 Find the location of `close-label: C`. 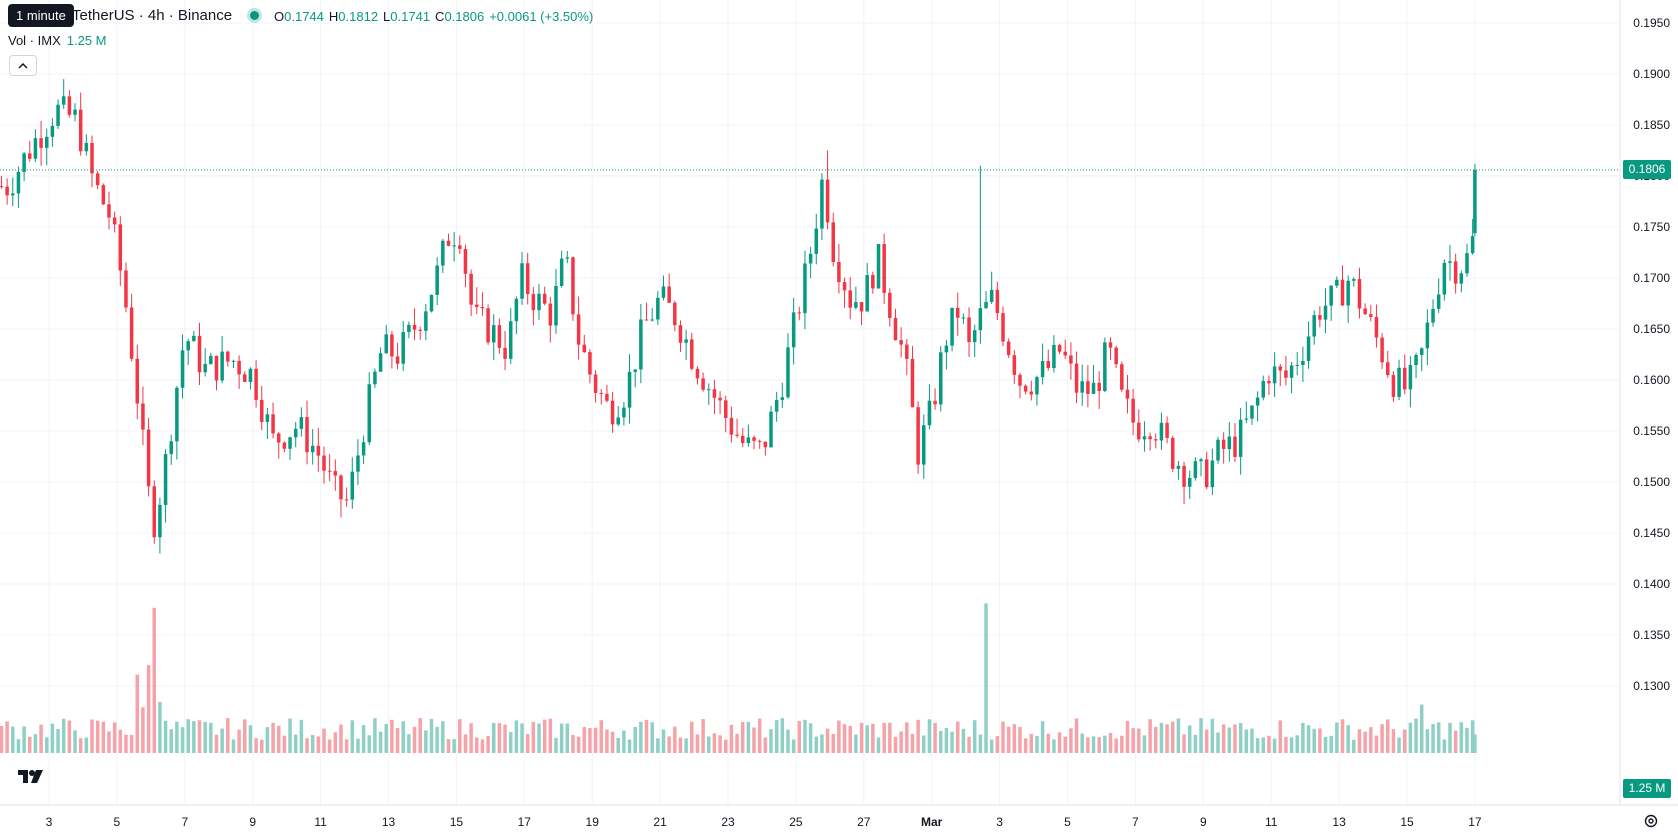

close-label: C is located at coordinates (440, 16).